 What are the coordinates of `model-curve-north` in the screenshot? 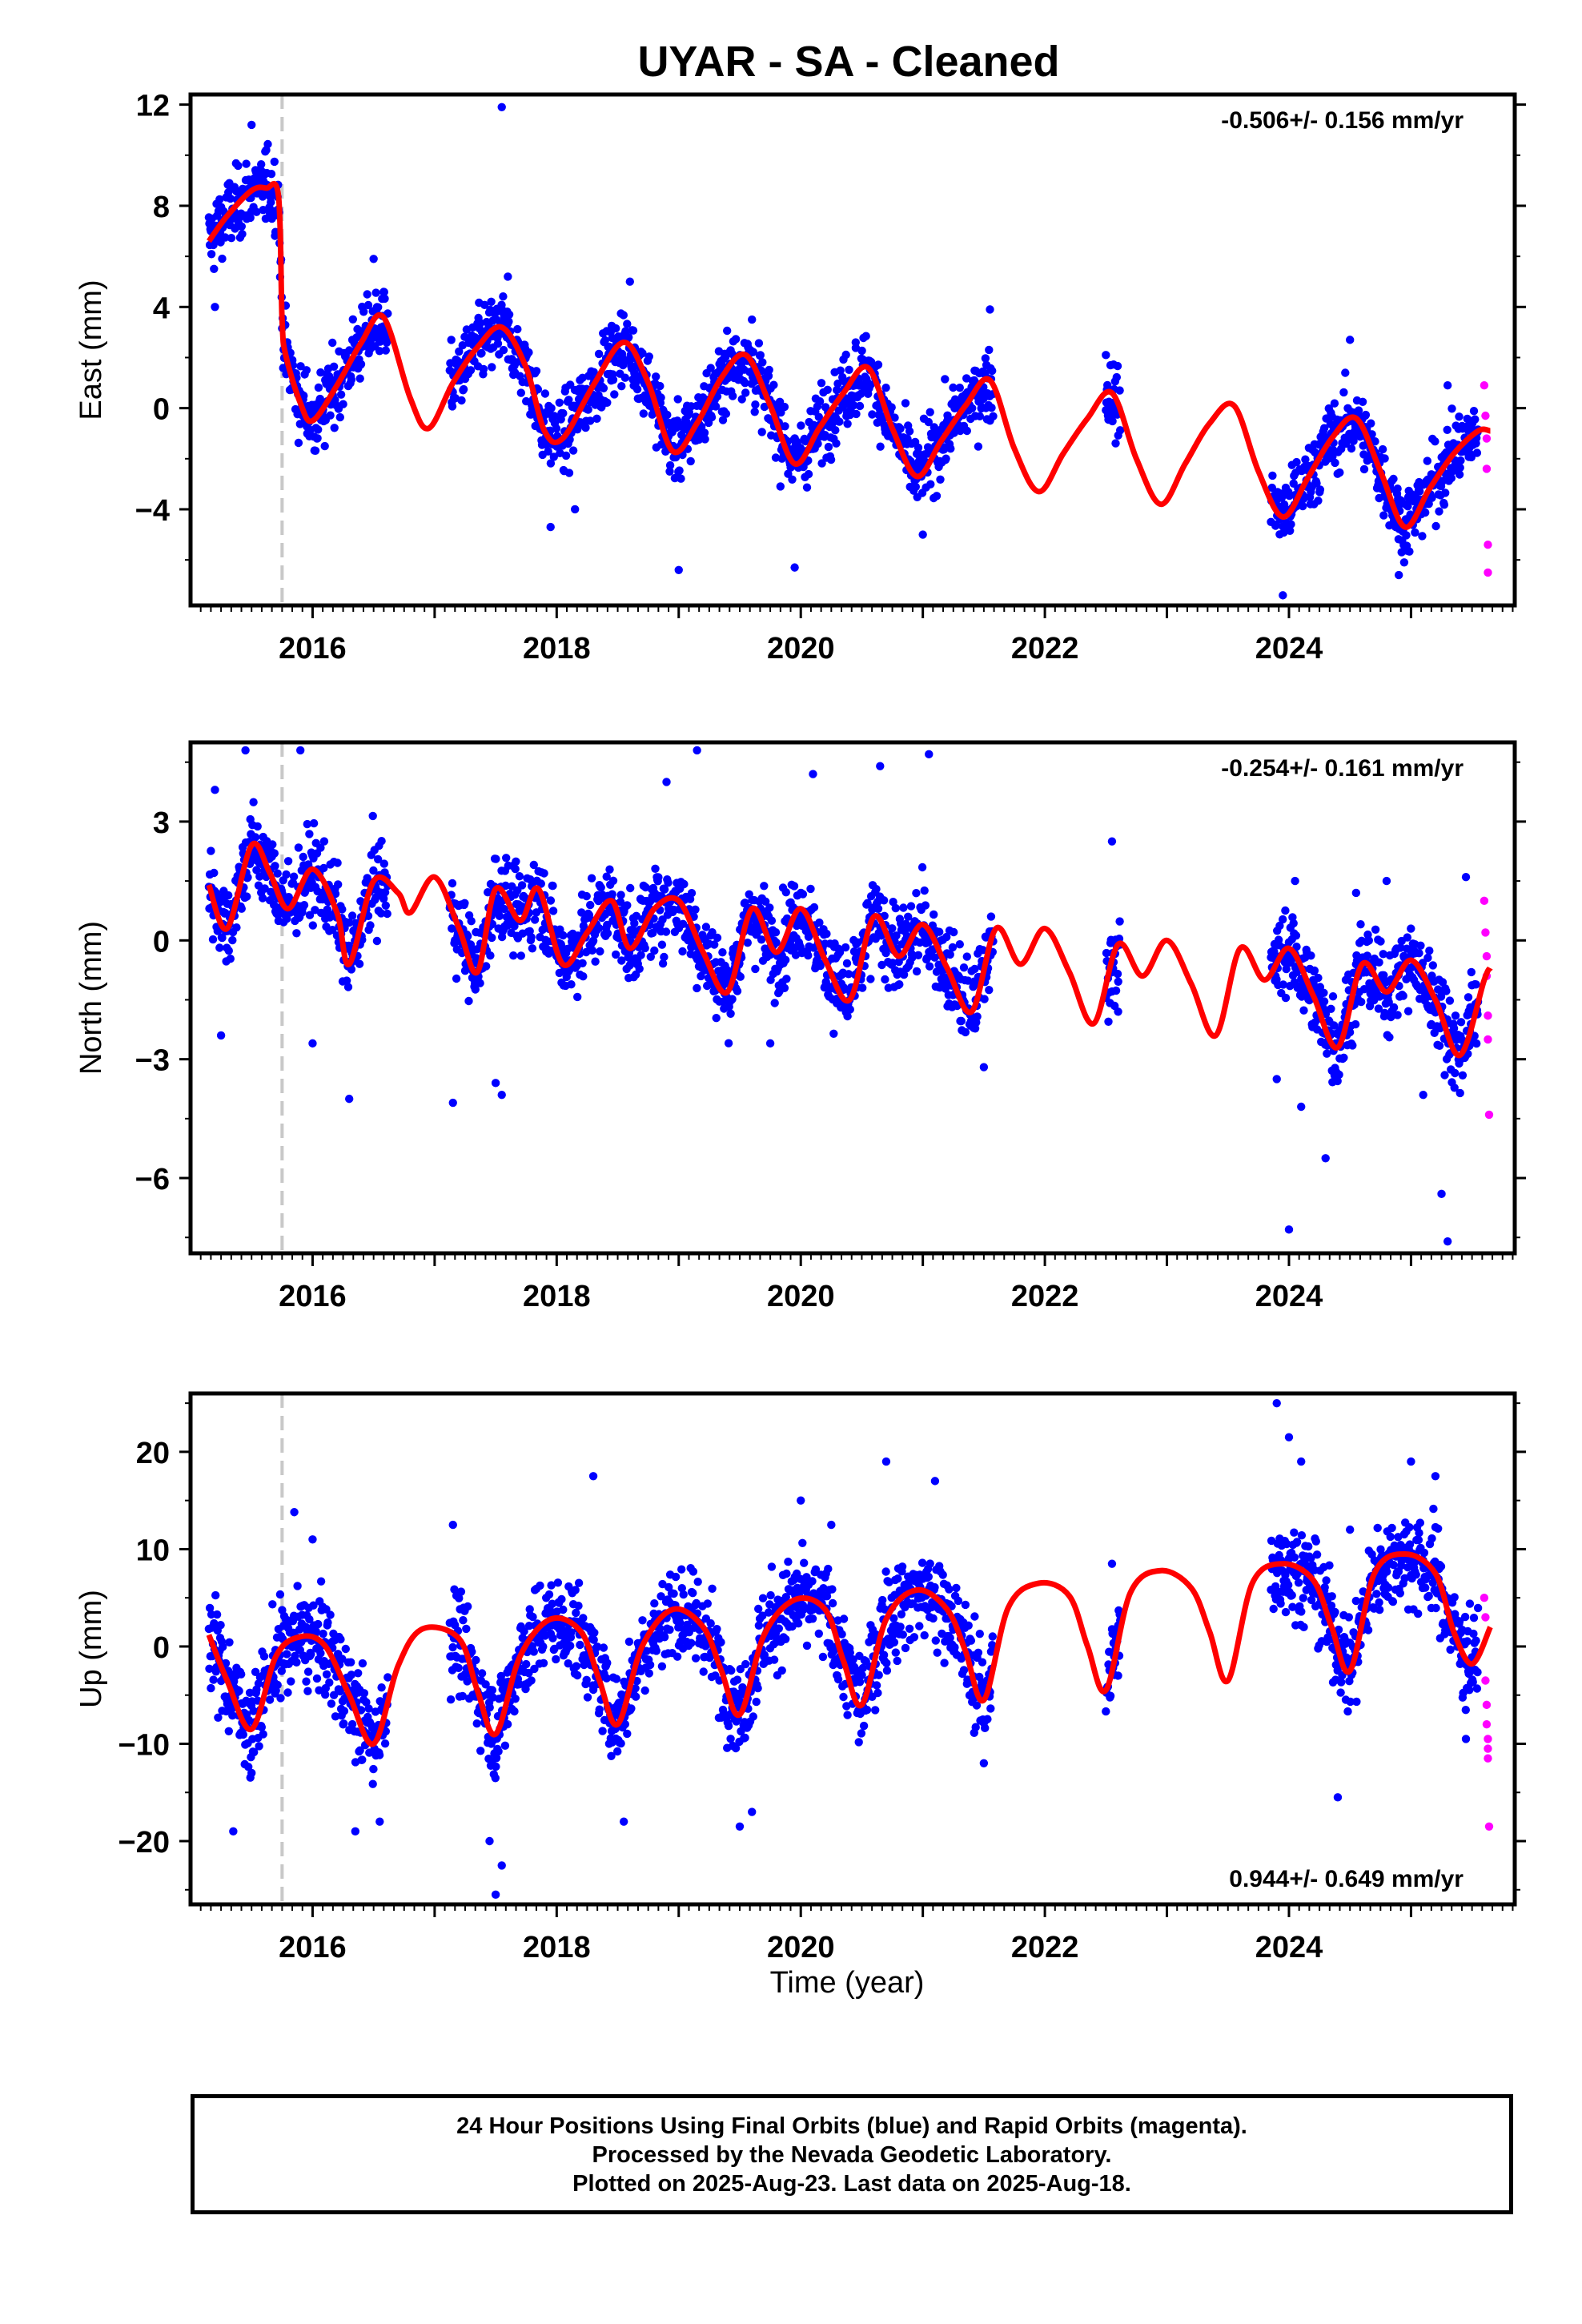 It's located at (849, 949).